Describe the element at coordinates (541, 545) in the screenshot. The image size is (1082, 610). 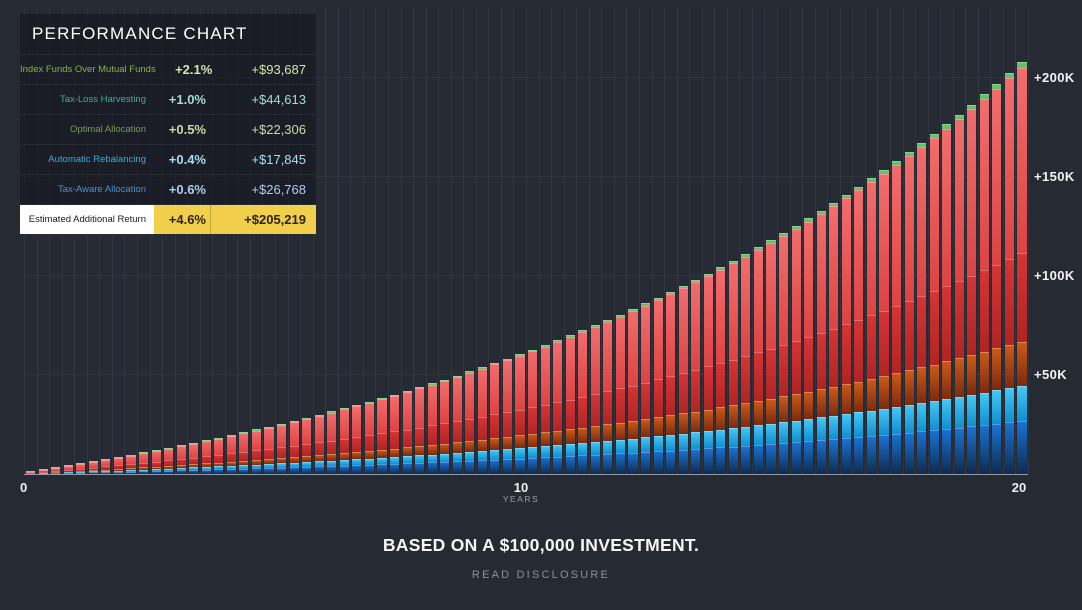
I see `investment-caption: BASED ON A $100,000 INVESTMENT.` at that location.